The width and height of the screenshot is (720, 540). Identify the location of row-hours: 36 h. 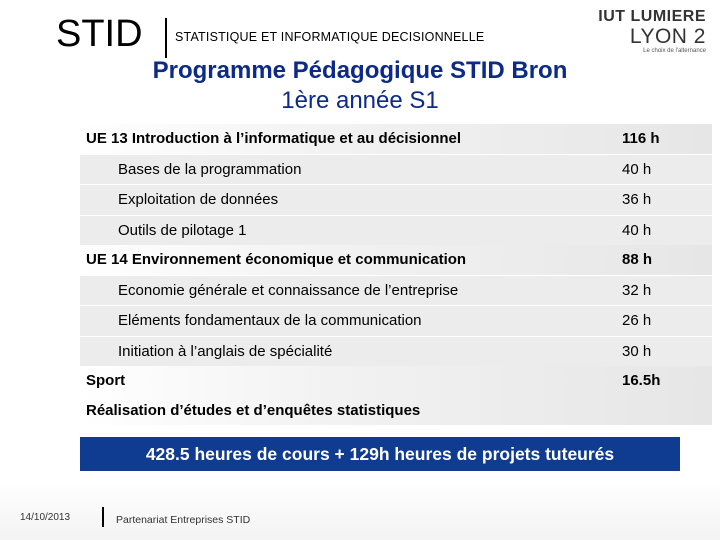
(637, 200).